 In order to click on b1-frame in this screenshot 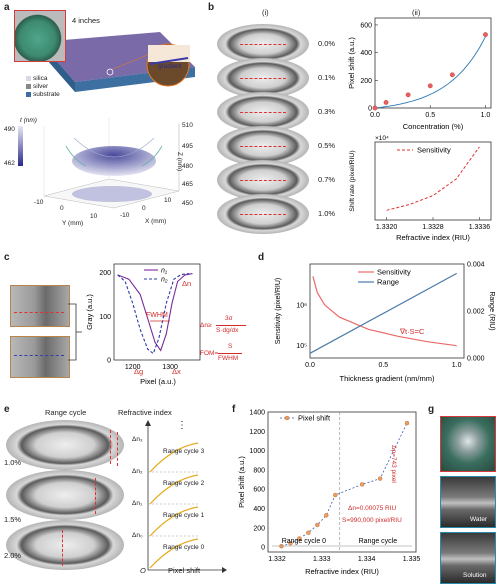, I will do `click(433, 63)`.